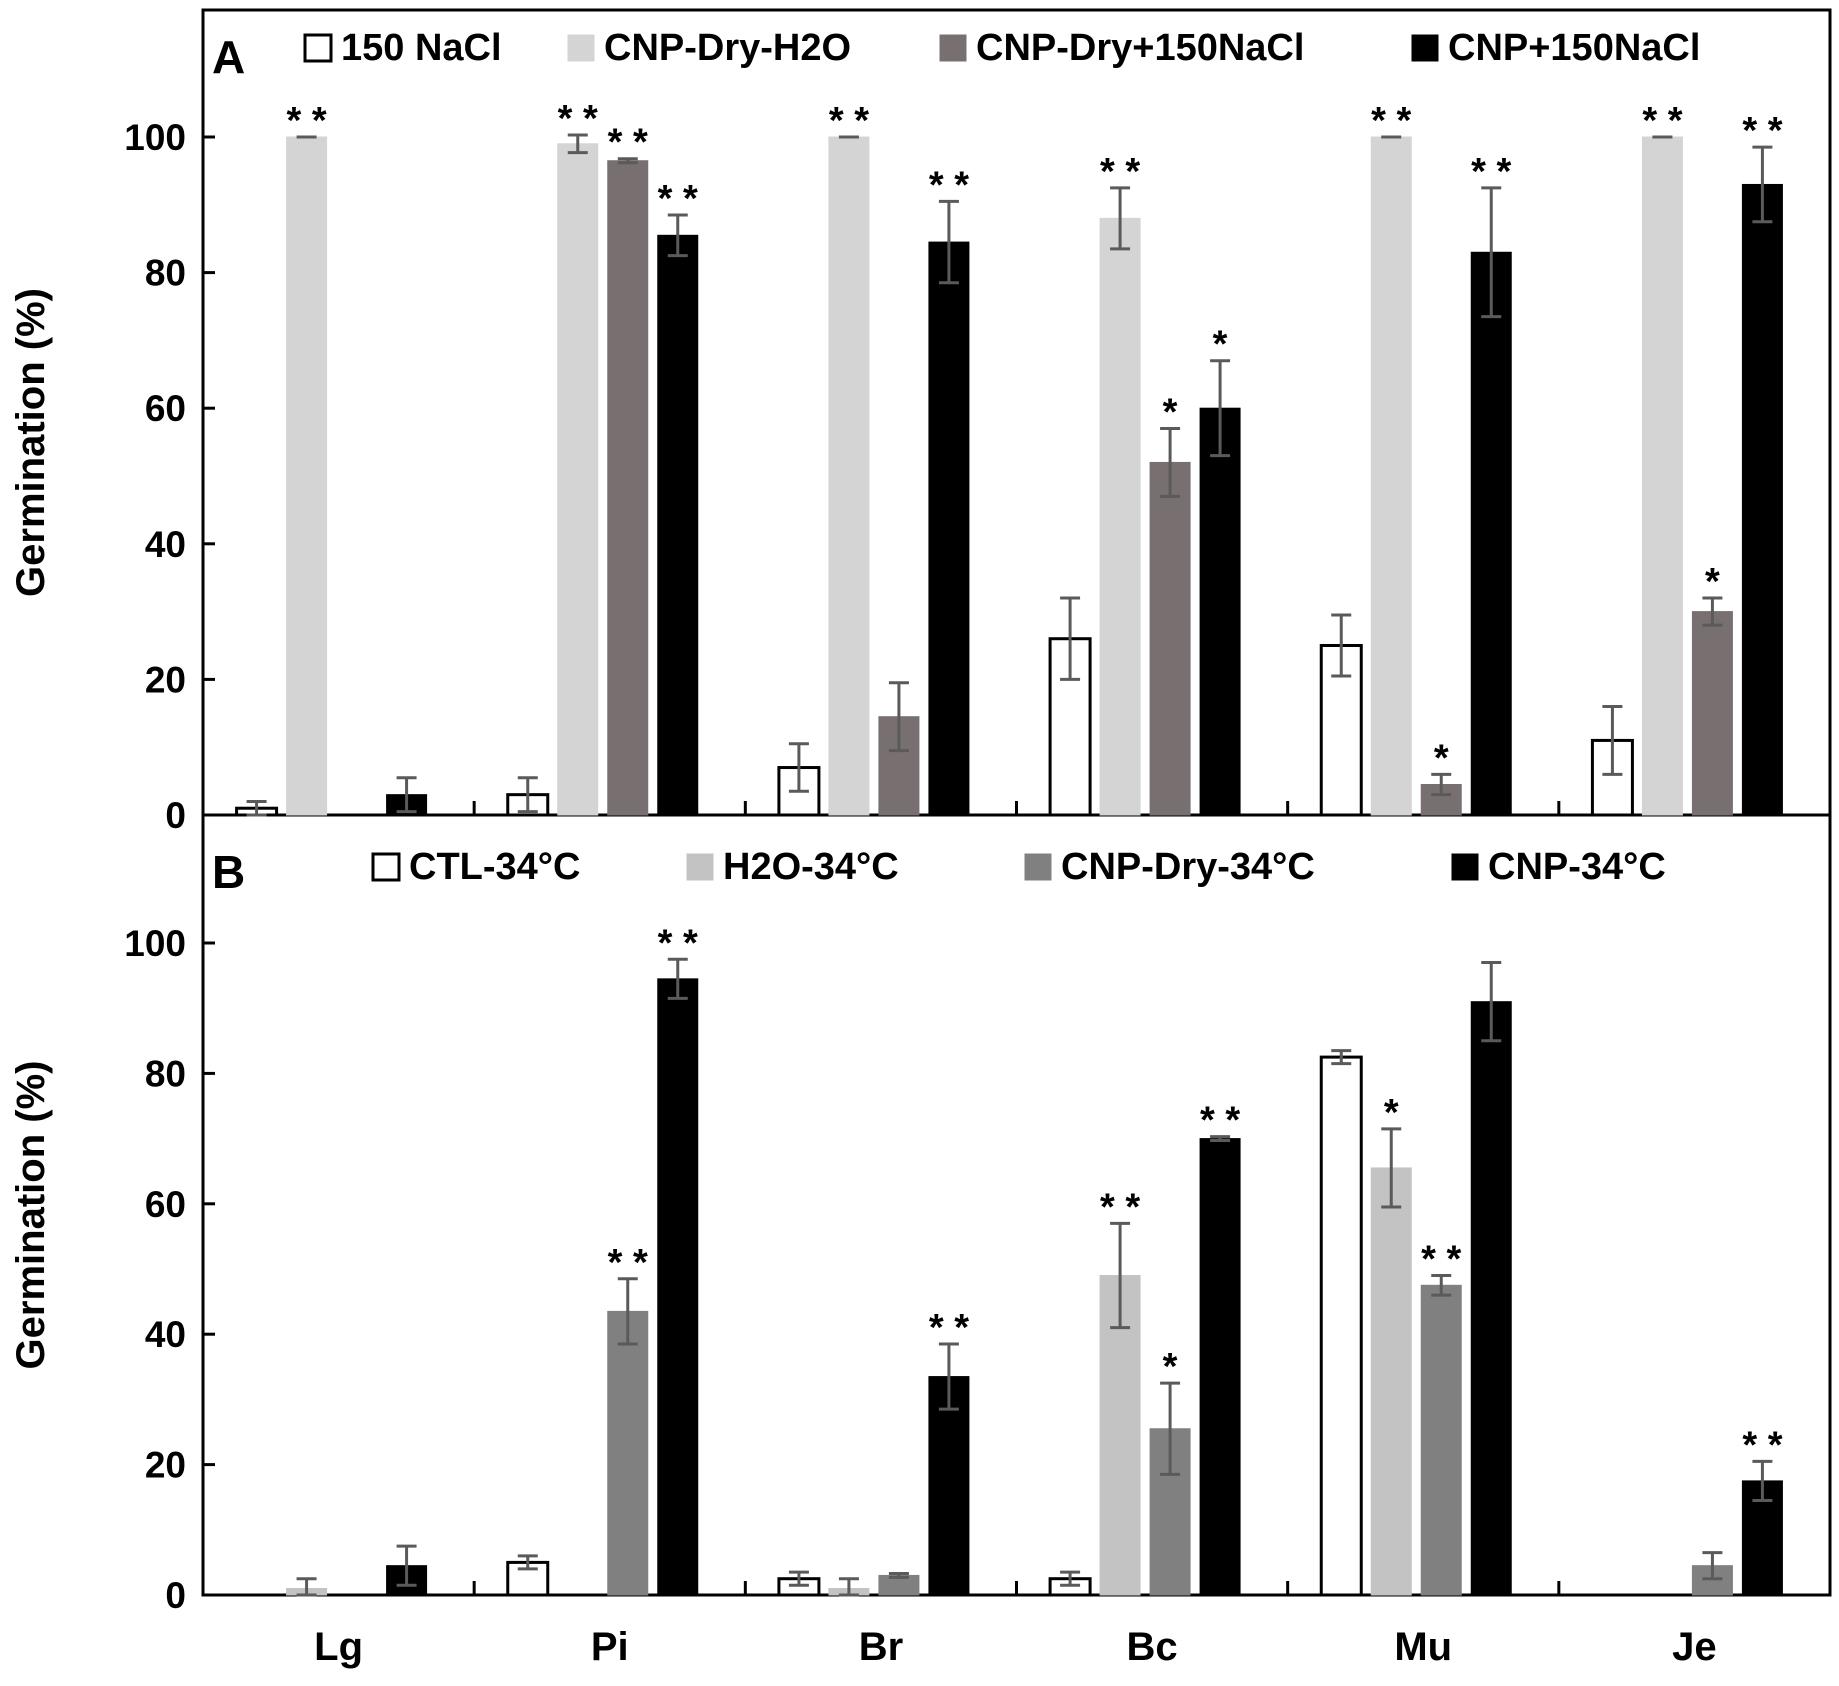 This screenshot has height=1686, width=1839. Describe the element at coordinates (1577, 867) in the screenshot. I see `legend-label: CNP-34°C` at that location.